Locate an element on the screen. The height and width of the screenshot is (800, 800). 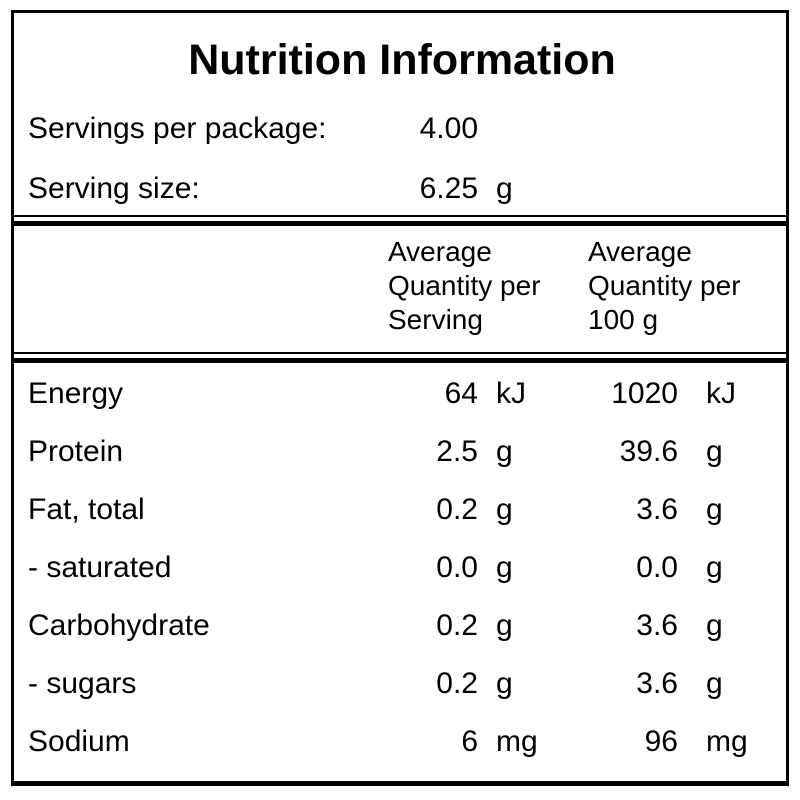
per-serving-value: 0.0 is located at coordinates (457, 567).